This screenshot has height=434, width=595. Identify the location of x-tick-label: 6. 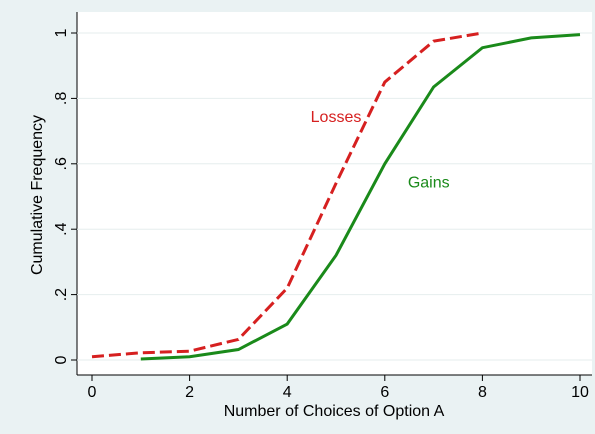
(384, 392).